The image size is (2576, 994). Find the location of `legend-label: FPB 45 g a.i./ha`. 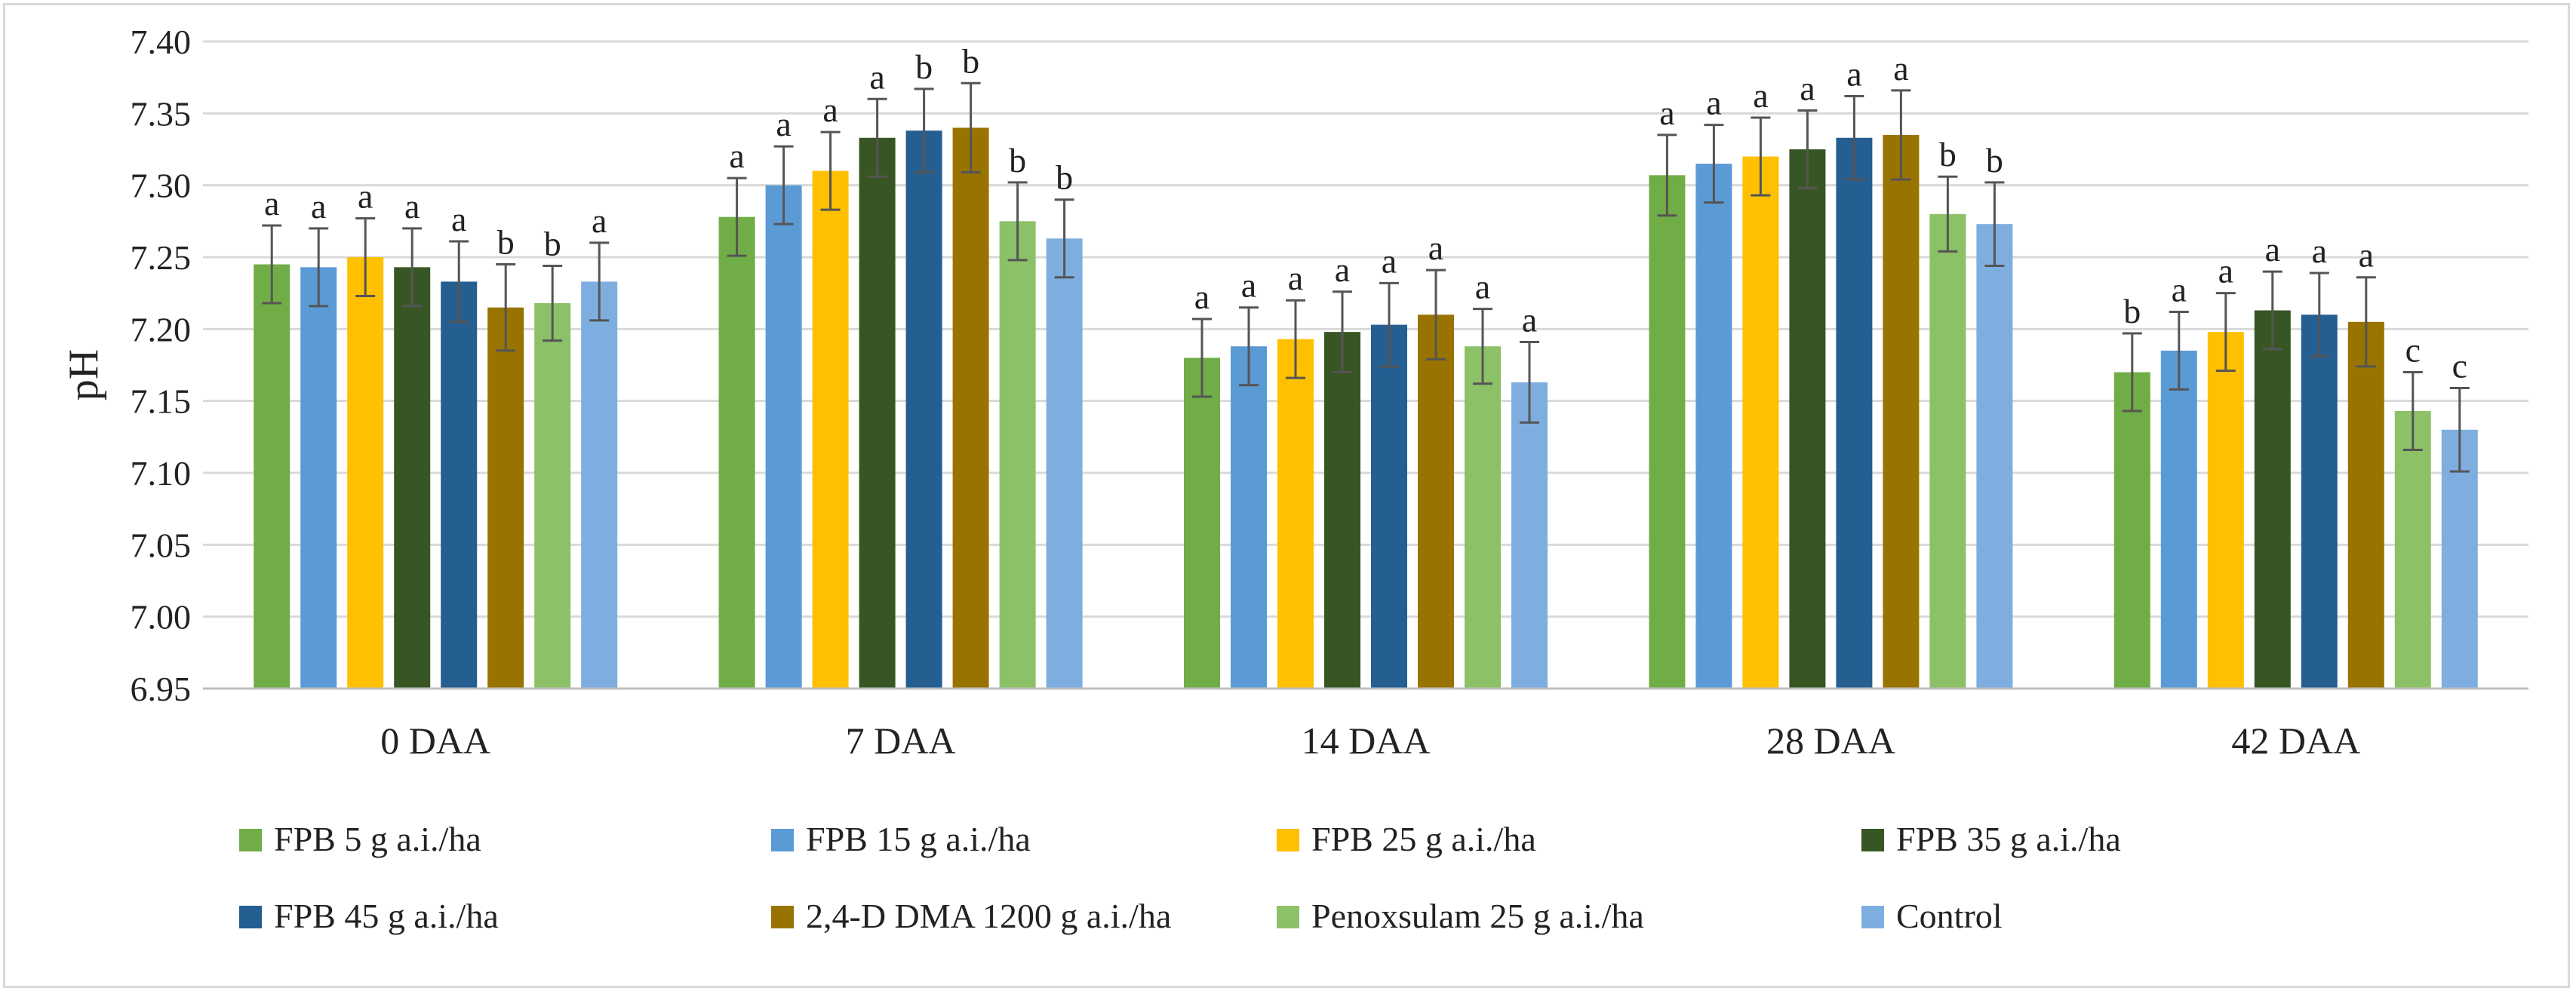

legend-label: FPB 45 g a.i./ha is located at coordinates (386, 916).